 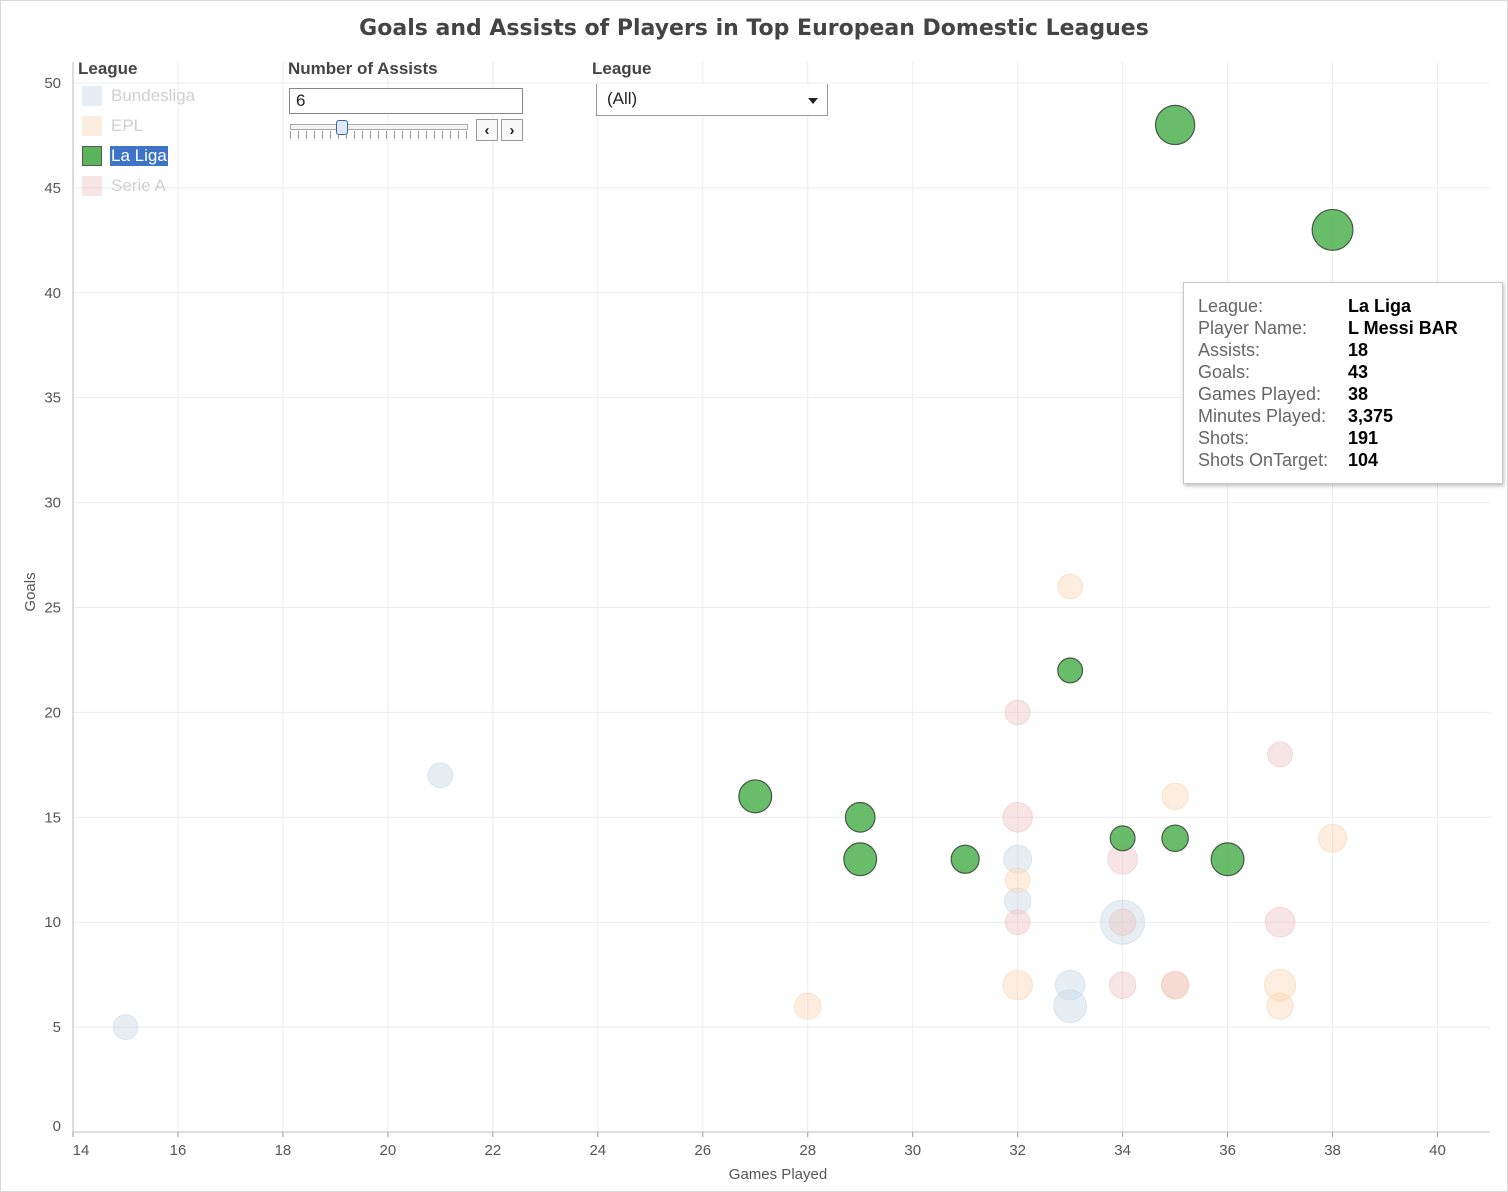 I want to click on assists-prev-button: ‹, so click(x=487, y=130).